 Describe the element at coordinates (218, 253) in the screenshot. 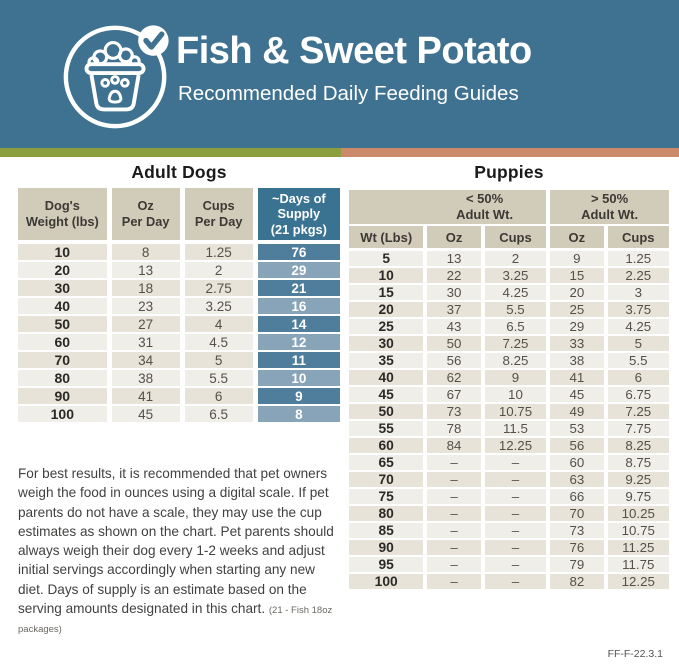

I see `cups-per-day-cell: 1.25` at that location.